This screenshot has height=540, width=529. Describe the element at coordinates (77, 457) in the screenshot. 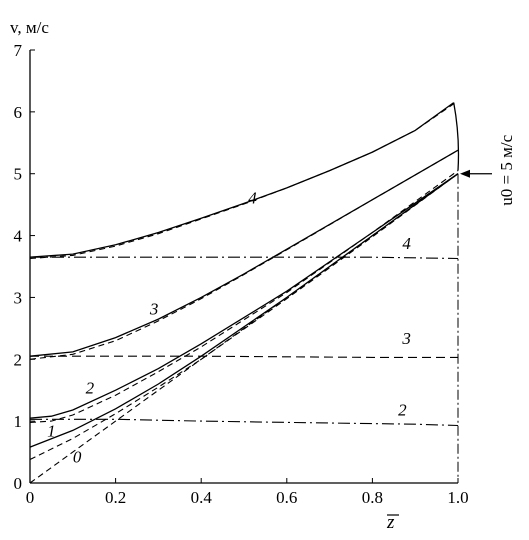

I see `curve-label-0: 0` at that location.